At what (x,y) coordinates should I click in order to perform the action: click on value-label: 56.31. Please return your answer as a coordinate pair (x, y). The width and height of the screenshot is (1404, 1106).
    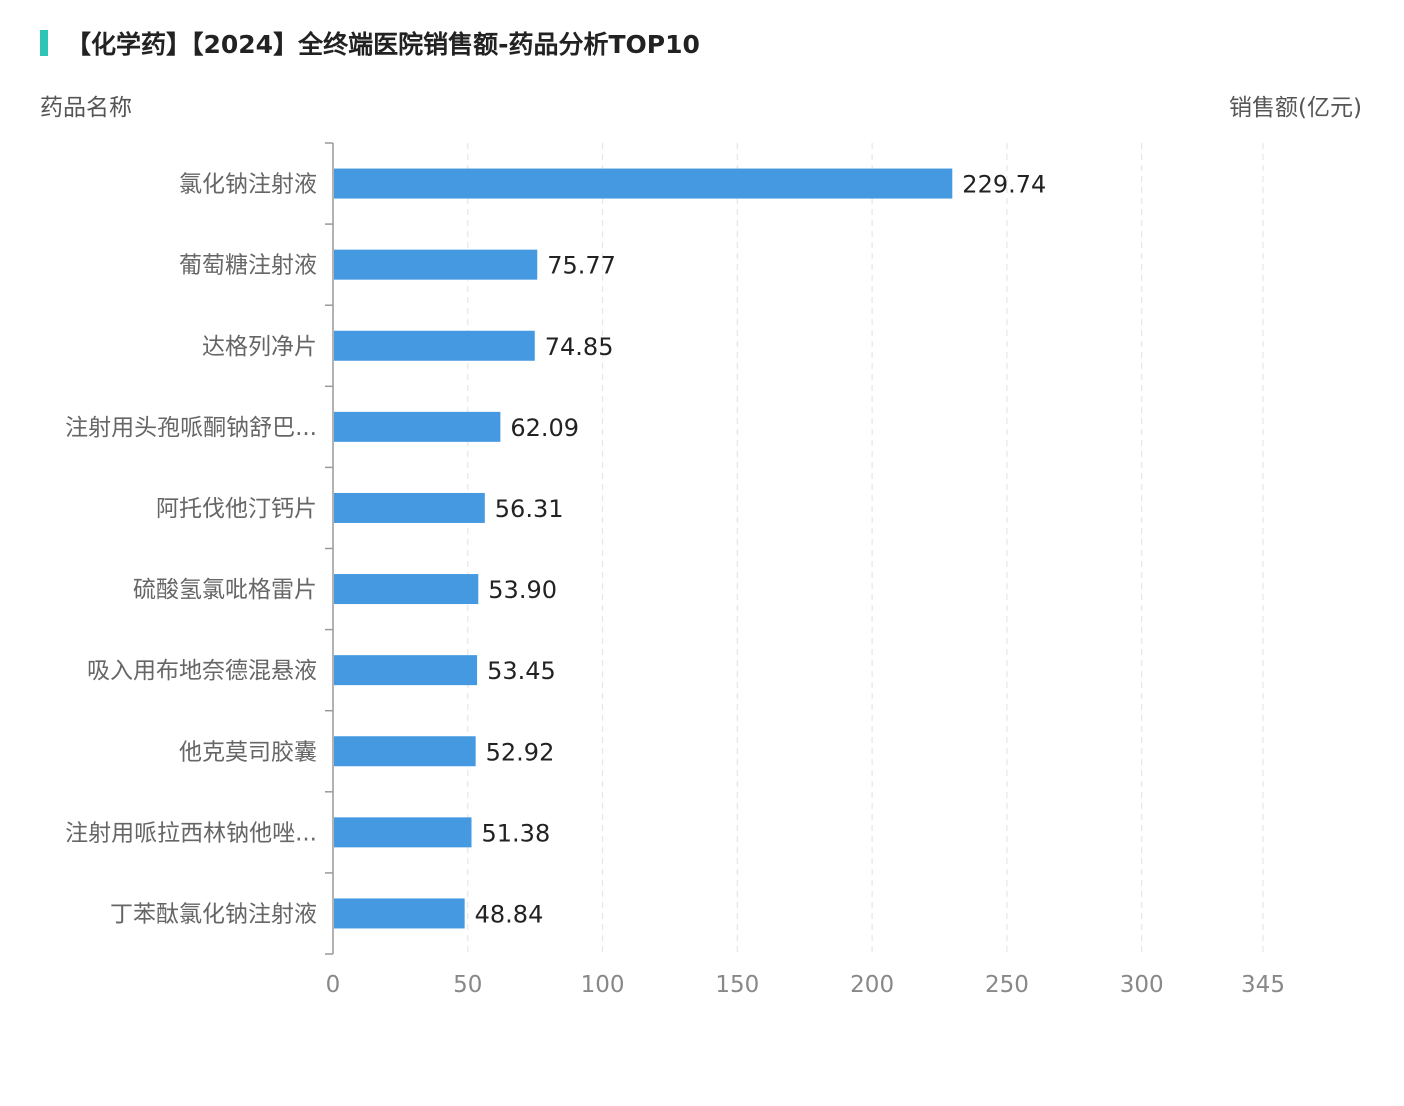
    Looking at the image, I should click on (529, 509).